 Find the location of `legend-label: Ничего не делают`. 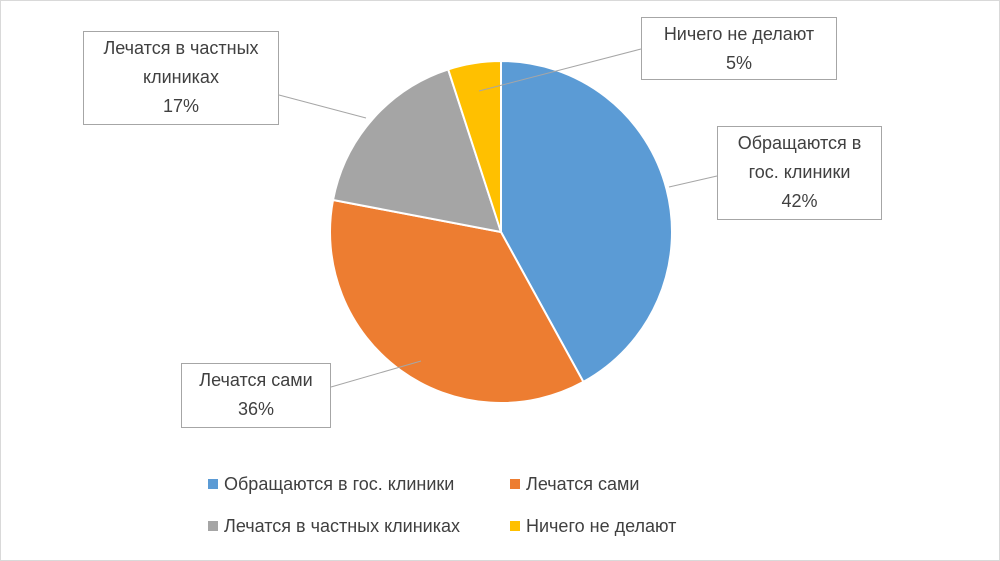

legend-label: Ничего не делают is located at coordinates (601, 526).